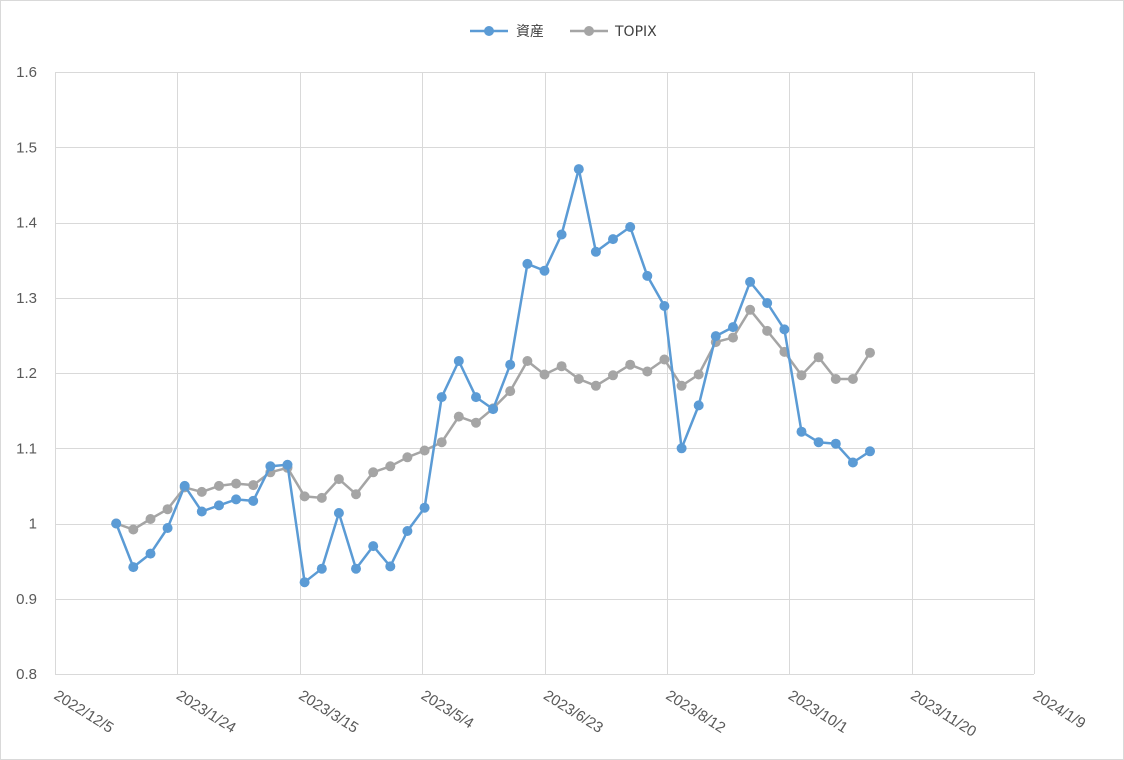  What do you see at coordinates (573, 712) in the screenshot?
I see `x-tick-label: 2023/6/23` at bounding box center [573, 712].